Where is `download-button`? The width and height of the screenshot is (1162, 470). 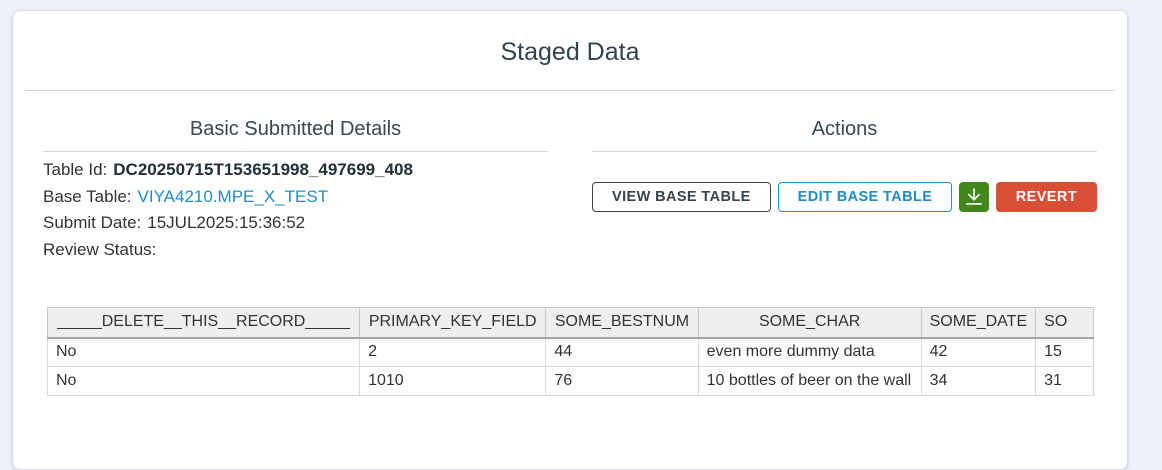 download-button is located at coordinates (974, 197).